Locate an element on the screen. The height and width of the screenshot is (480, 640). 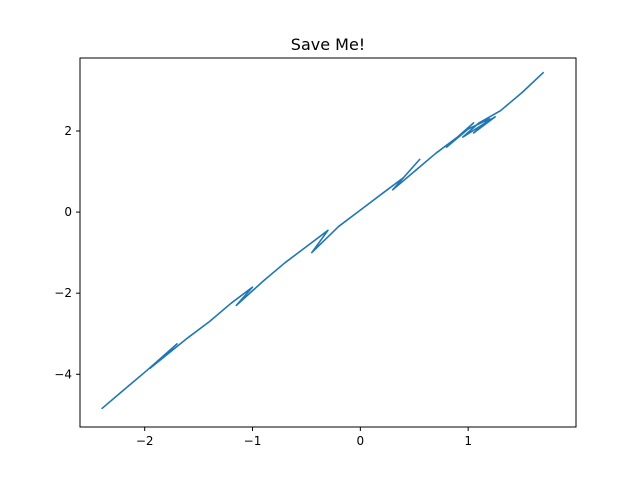
x-tick-label: −2 is located at coordinates (145, 441).